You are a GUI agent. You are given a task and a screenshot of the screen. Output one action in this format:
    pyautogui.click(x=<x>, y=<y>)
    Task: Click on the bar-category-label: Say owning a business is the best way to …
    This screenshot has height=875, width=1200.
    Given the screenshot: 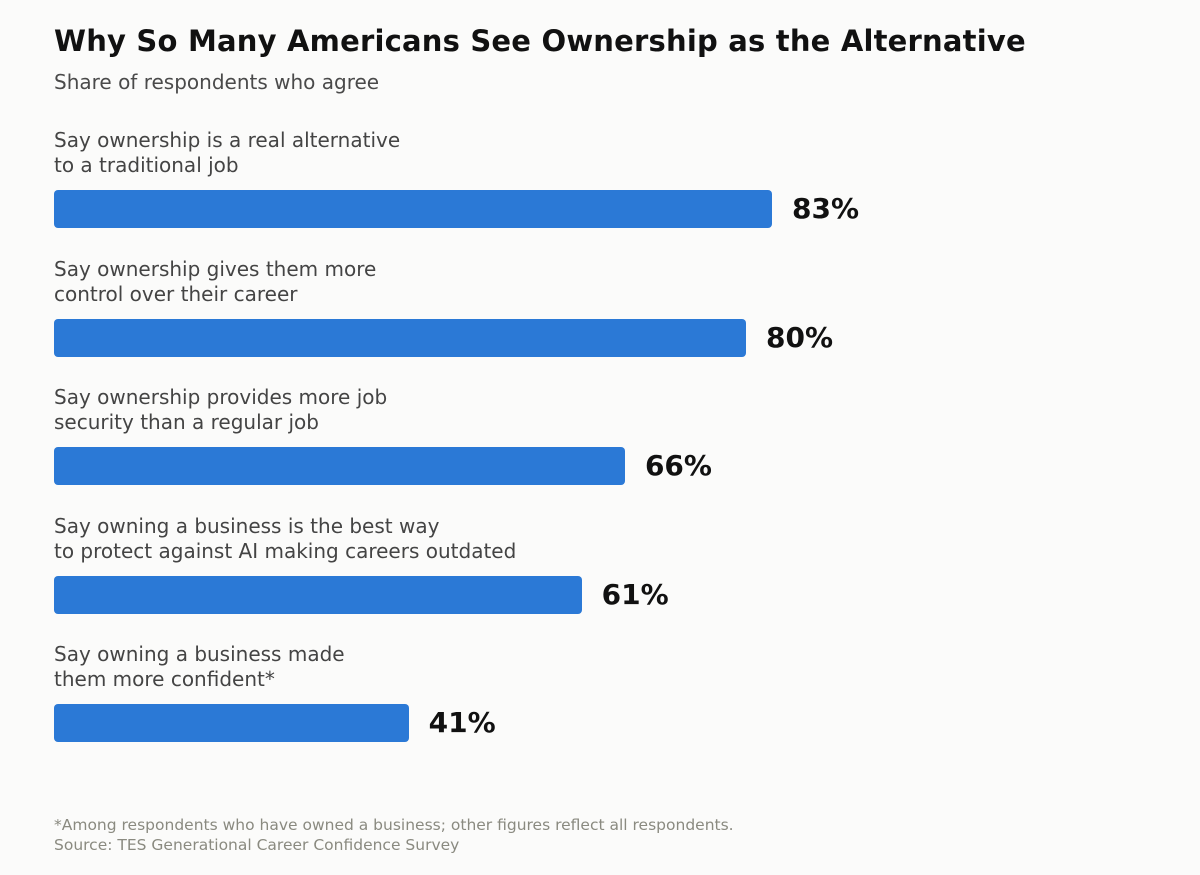 What is the action you would take?
    pyautogui.click(x=285, y=539)
    